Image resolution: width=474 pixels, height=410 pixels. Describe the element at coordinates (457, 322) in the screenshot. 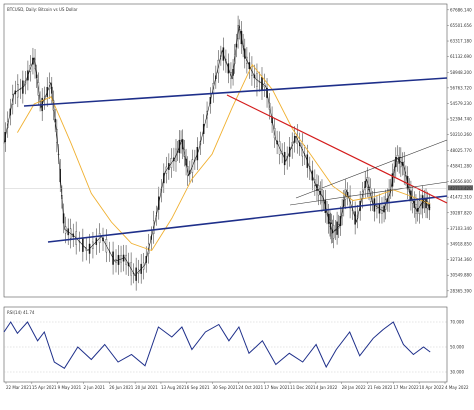

I see `rsi-tick-label: 70.000` at that location.